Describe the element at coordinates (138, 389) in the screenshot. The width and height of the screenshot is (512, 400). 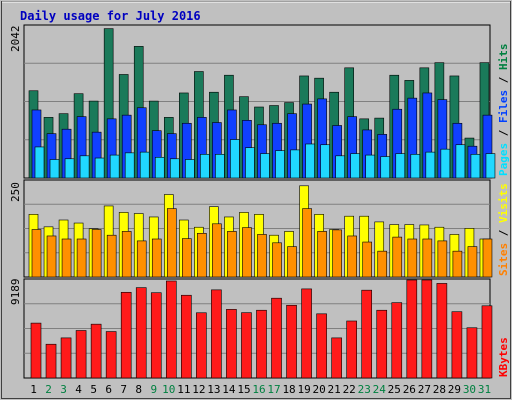
I see `x-tick-label: 8` at that location.